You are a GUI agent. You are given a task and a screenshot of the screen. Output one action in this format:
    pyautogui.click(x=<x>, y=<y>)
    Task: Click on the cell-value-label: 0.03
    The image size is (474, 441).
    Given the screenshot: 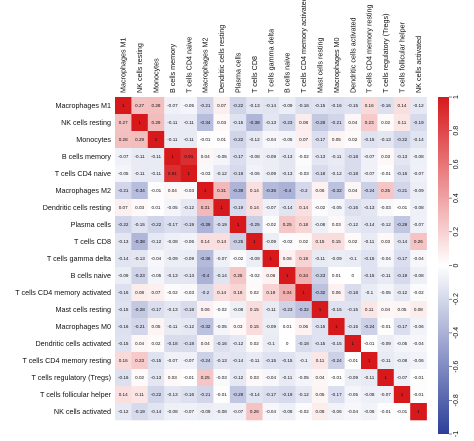 What is the action you would take?
    pyautogui.click(x=336, y=224)
    